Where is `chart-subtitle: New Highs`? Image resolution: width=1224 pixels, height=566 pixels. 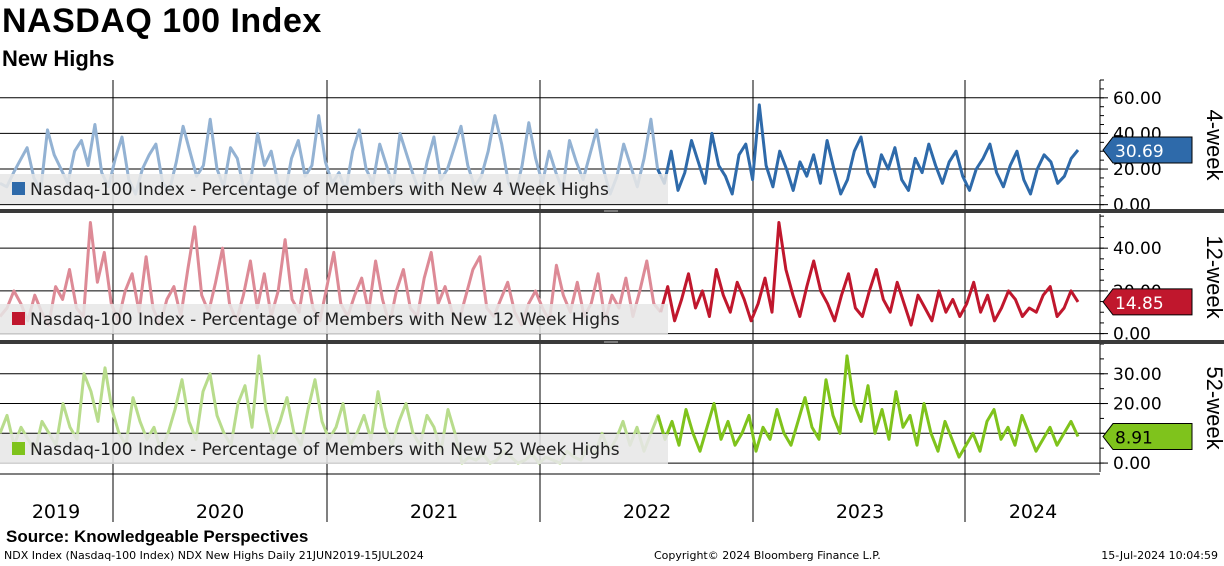 chart-subtitle: New Highs is located at coordinates (58, 58).